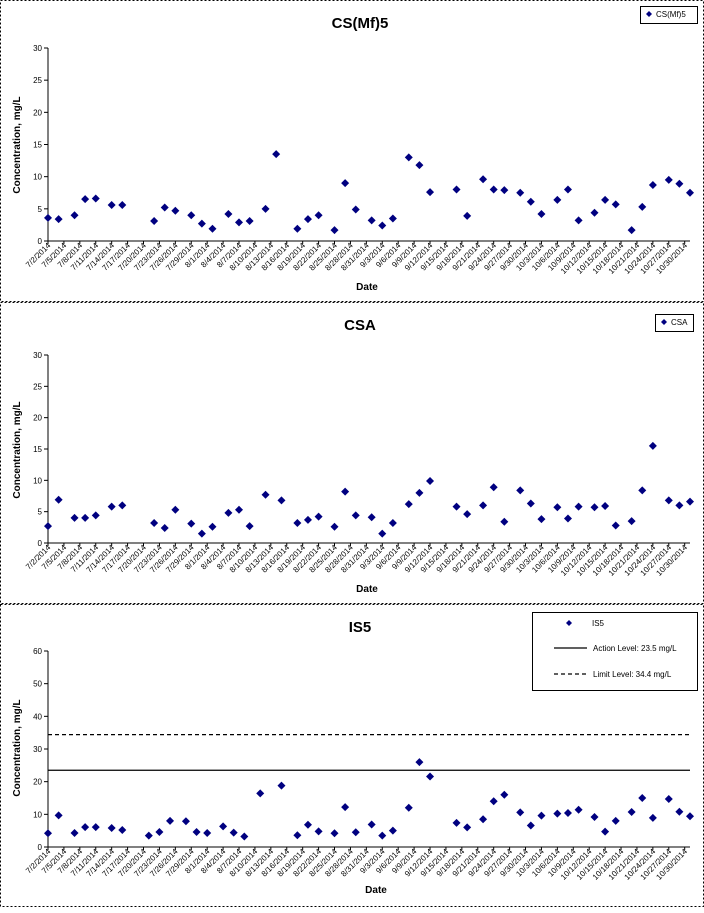 The image size is (704, 913). I want to click on y-tick-label: 30, so click(37, 355).